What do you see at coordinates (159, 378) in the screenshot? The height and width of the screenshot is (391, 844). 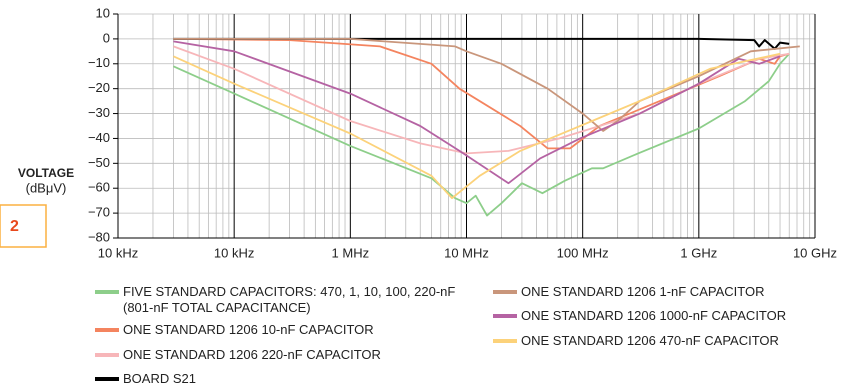 I see `legend-label: BOARD S21` at bounding box center [159, 378].